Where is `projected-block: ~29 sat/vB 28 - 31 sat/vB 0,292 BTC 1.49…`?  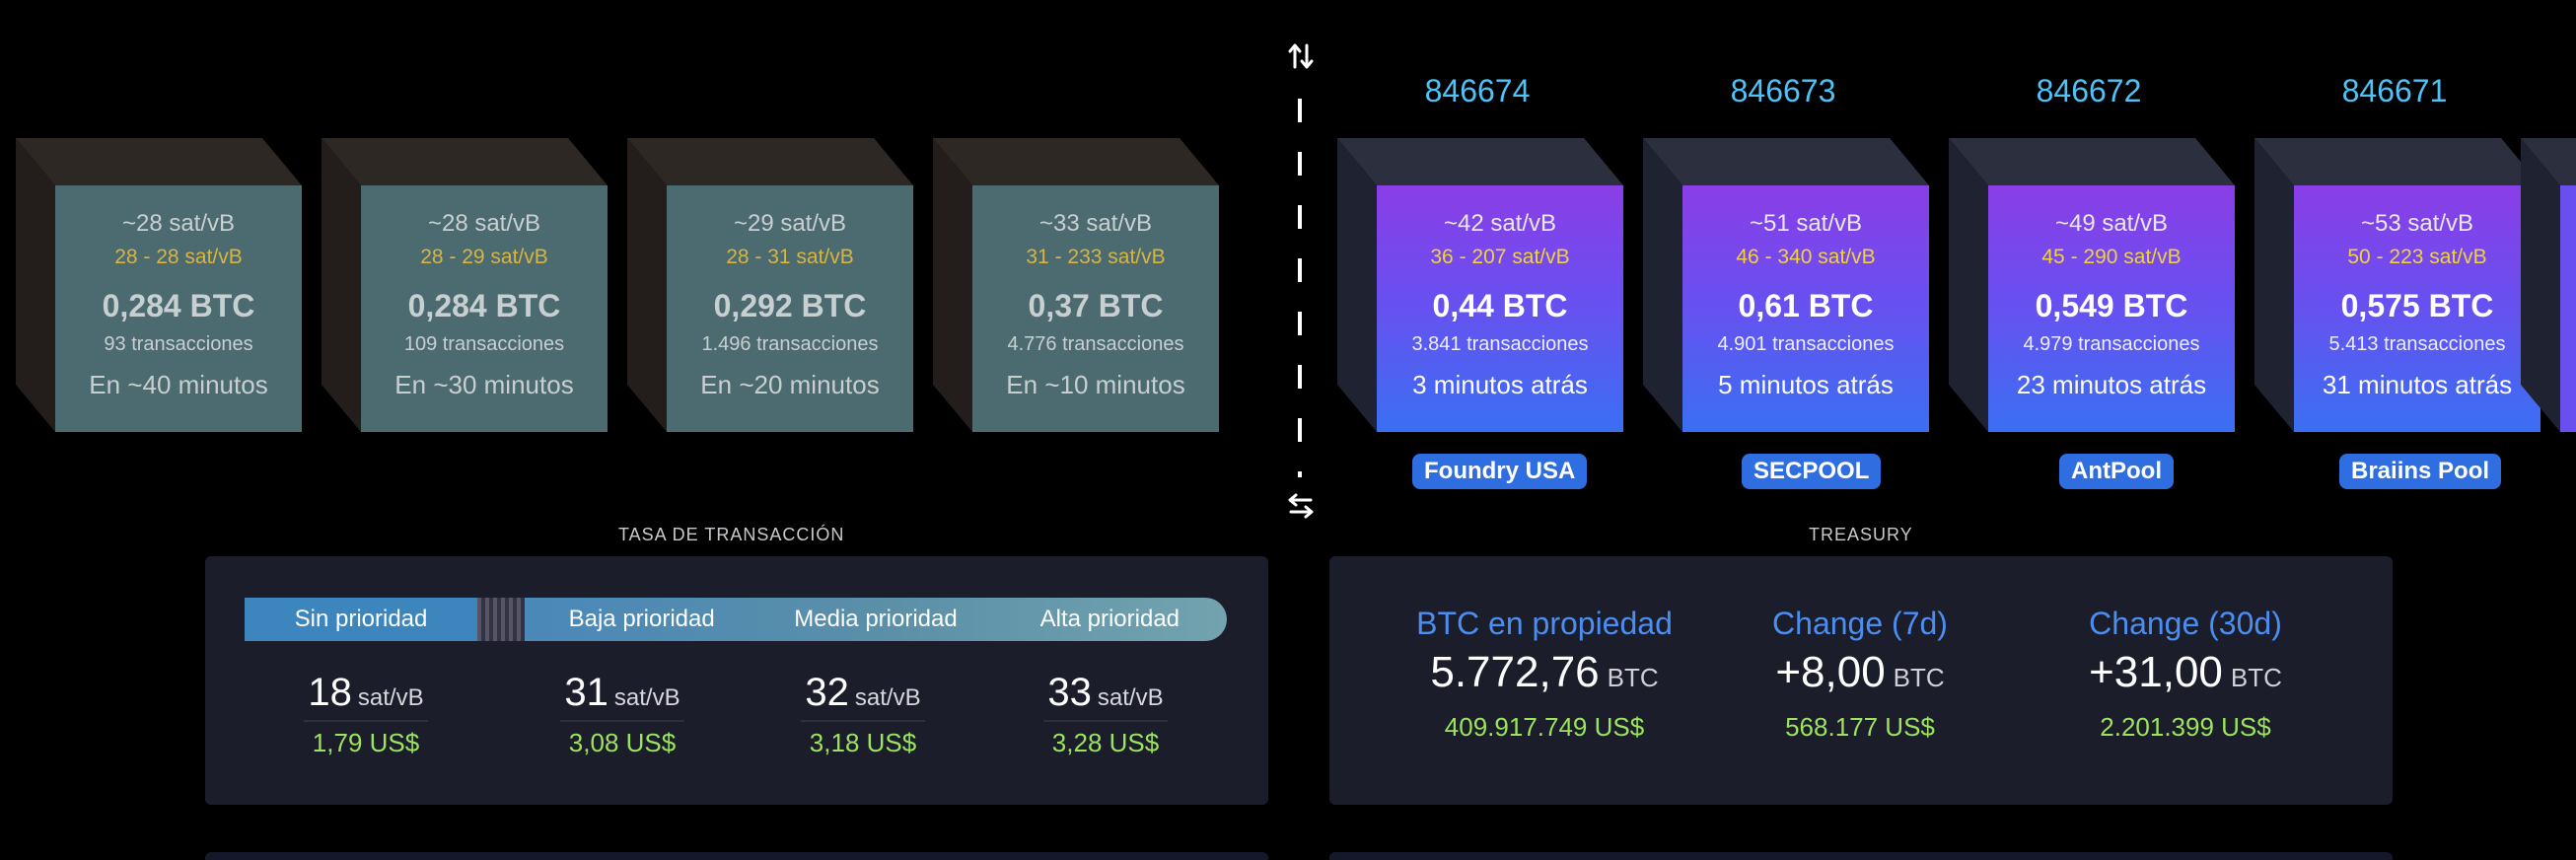
projected-block: ~29 sat/vB 28 - 31 sat/vB 0,292 BTC 1.49… is located at coordinates (770, 285).